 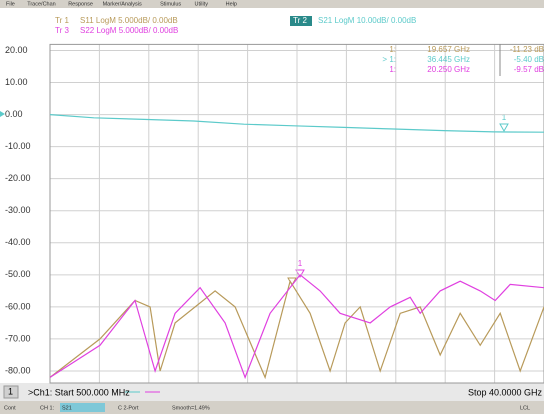 I want to click on y-tick-label: -10.00, so click(x=18, y=146).